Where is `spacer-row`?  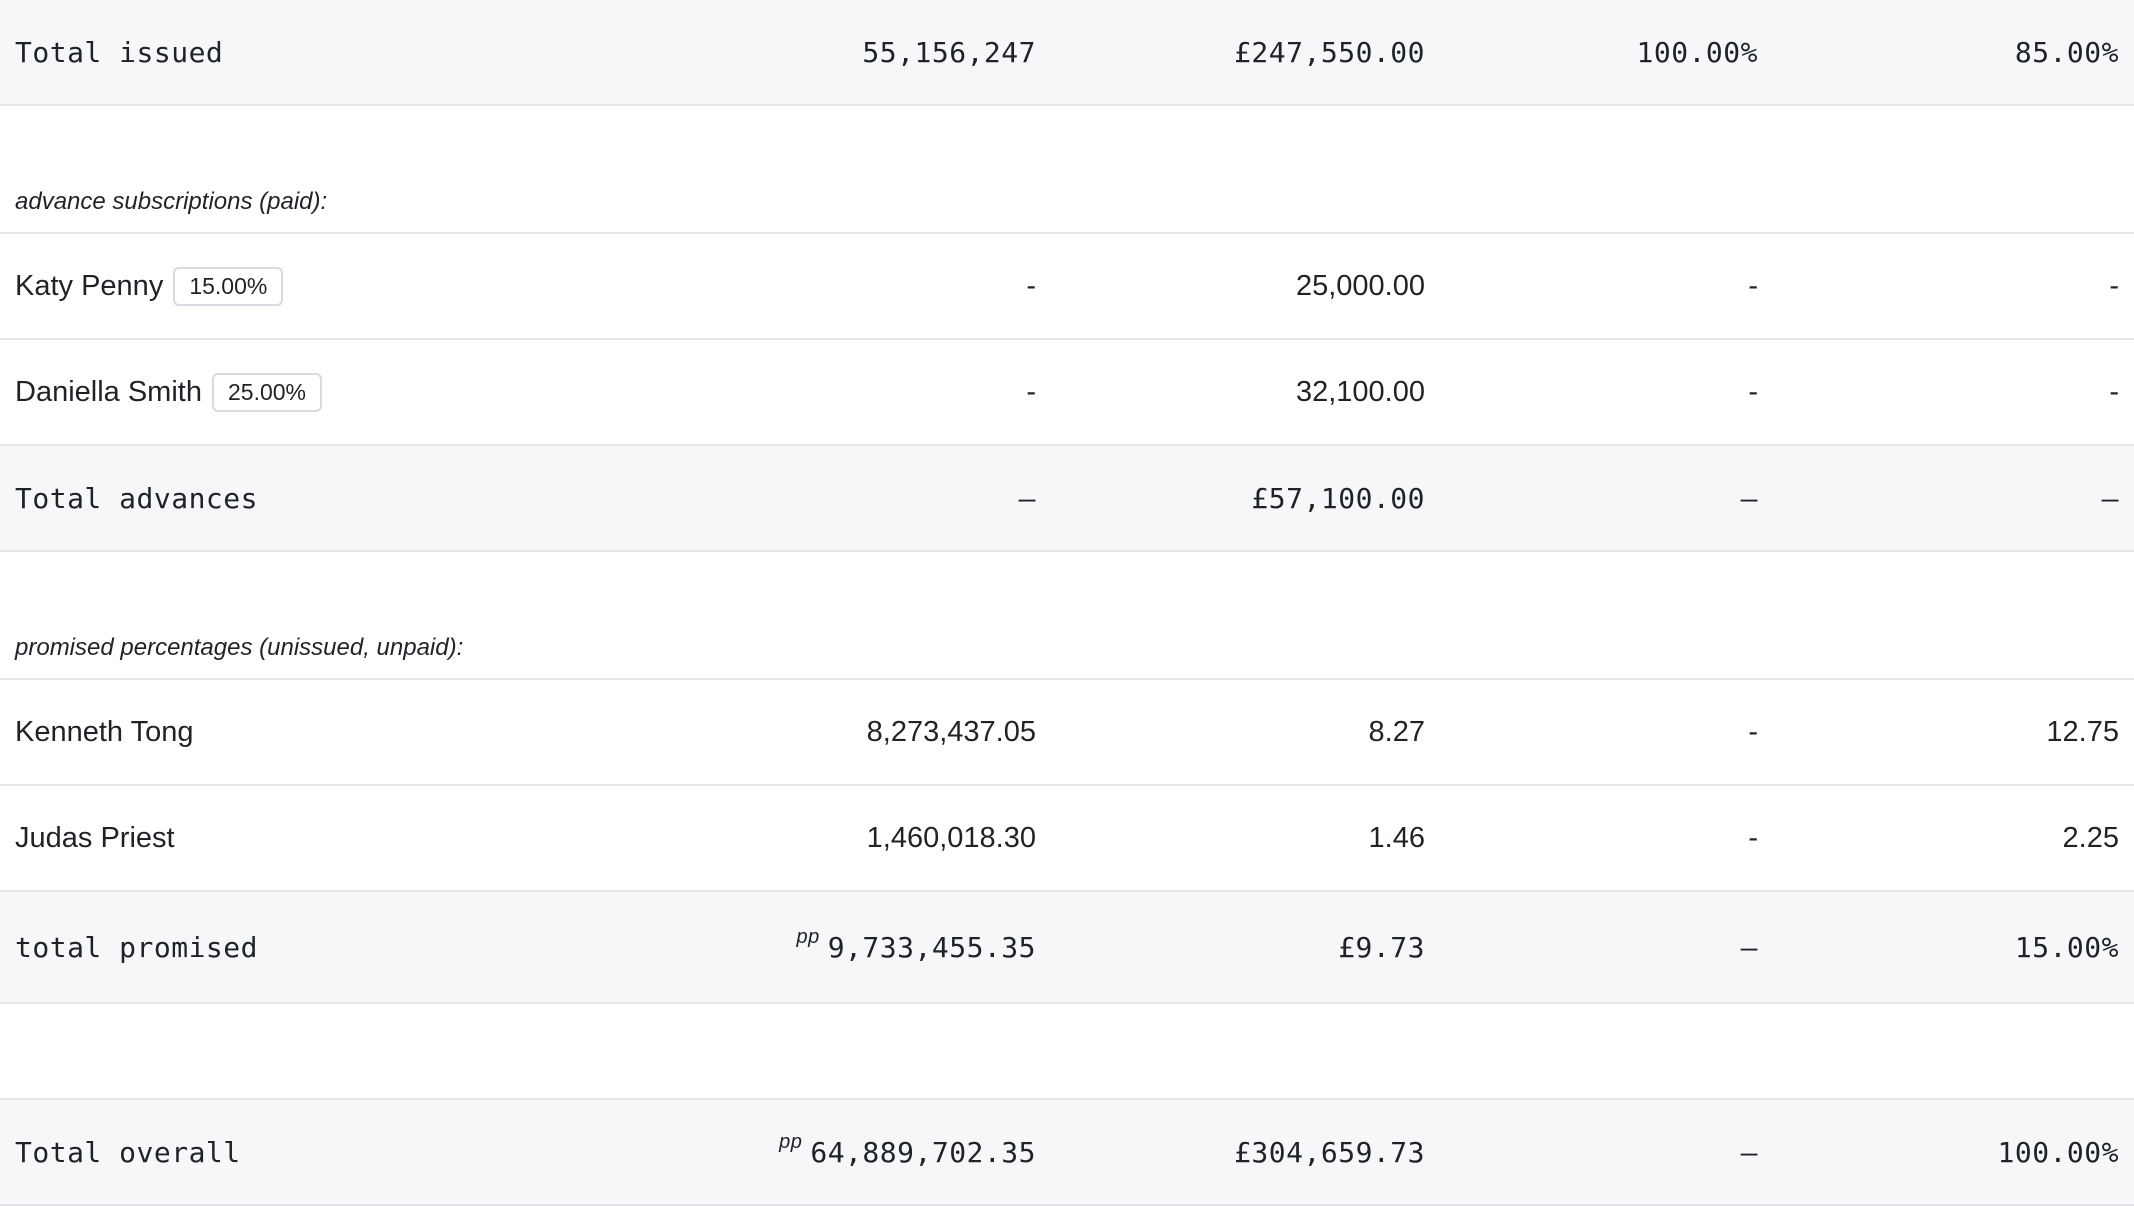 spacer-row is located at coordinates (1067, 1052).